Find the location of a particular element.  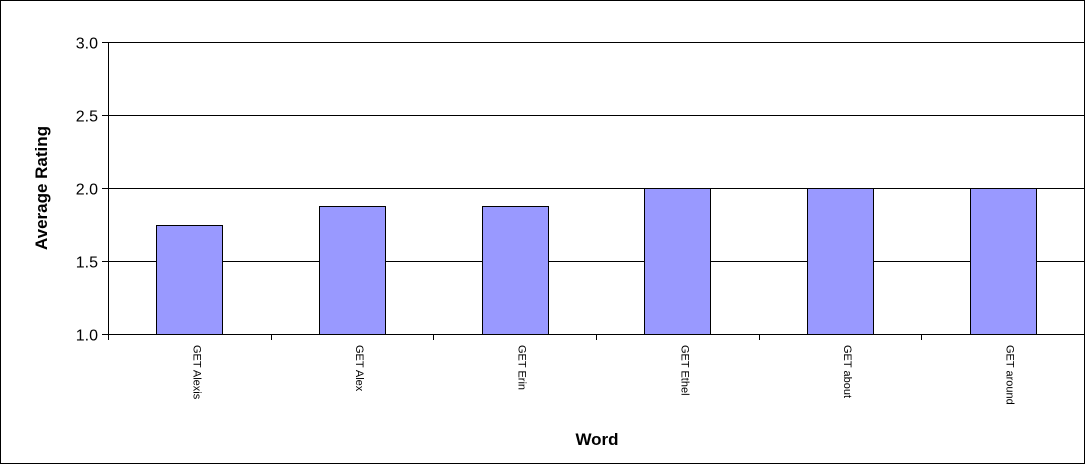

x-axis-title: Word is located at coordinates (596, 439).